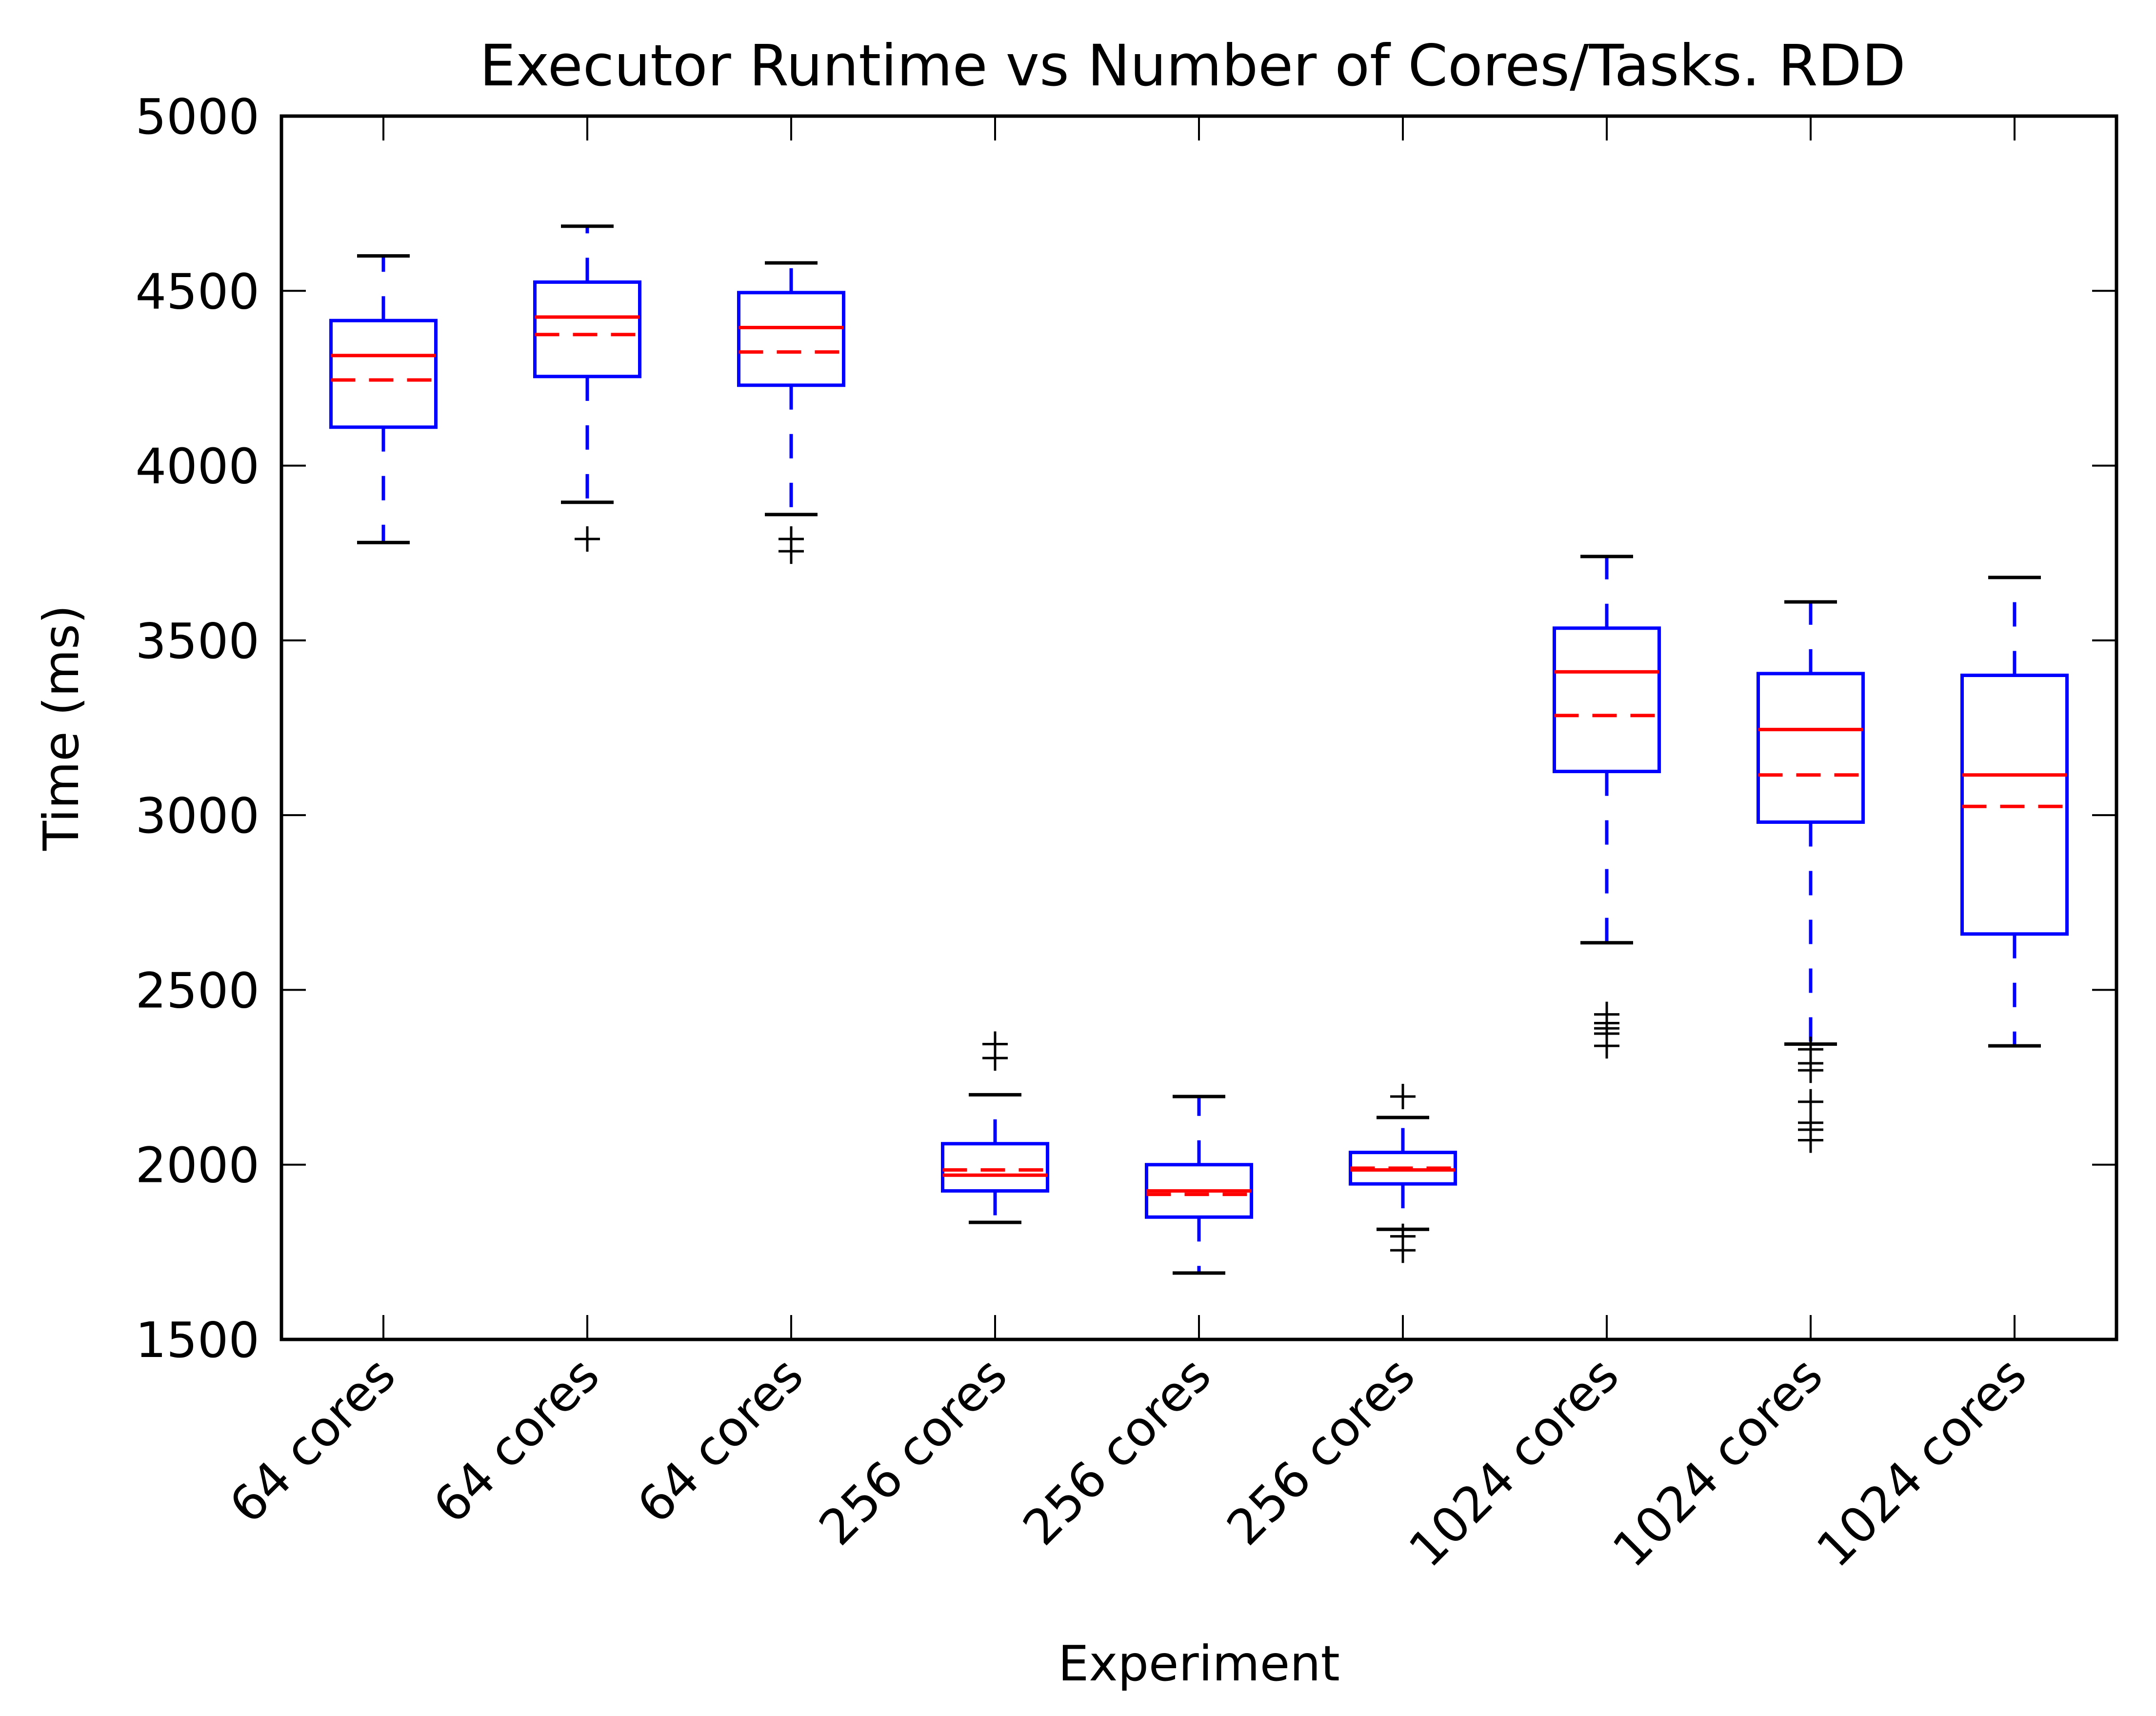  I want to click on y-tick-label: 5000, so click(198, 116).